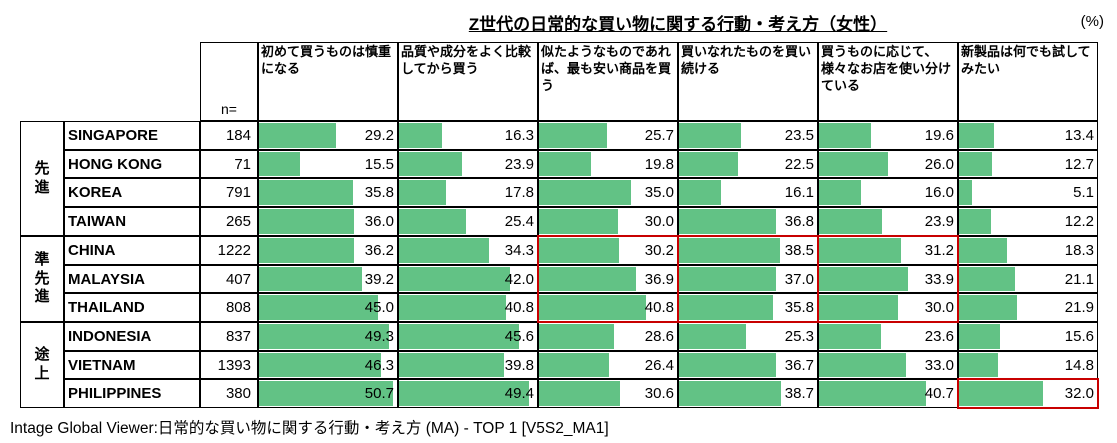 This screenshot has width=1117, height=443. Describe the element at coordinates (1079, 307) in the screenshot. I see `cell-value: 21.9` at that location.